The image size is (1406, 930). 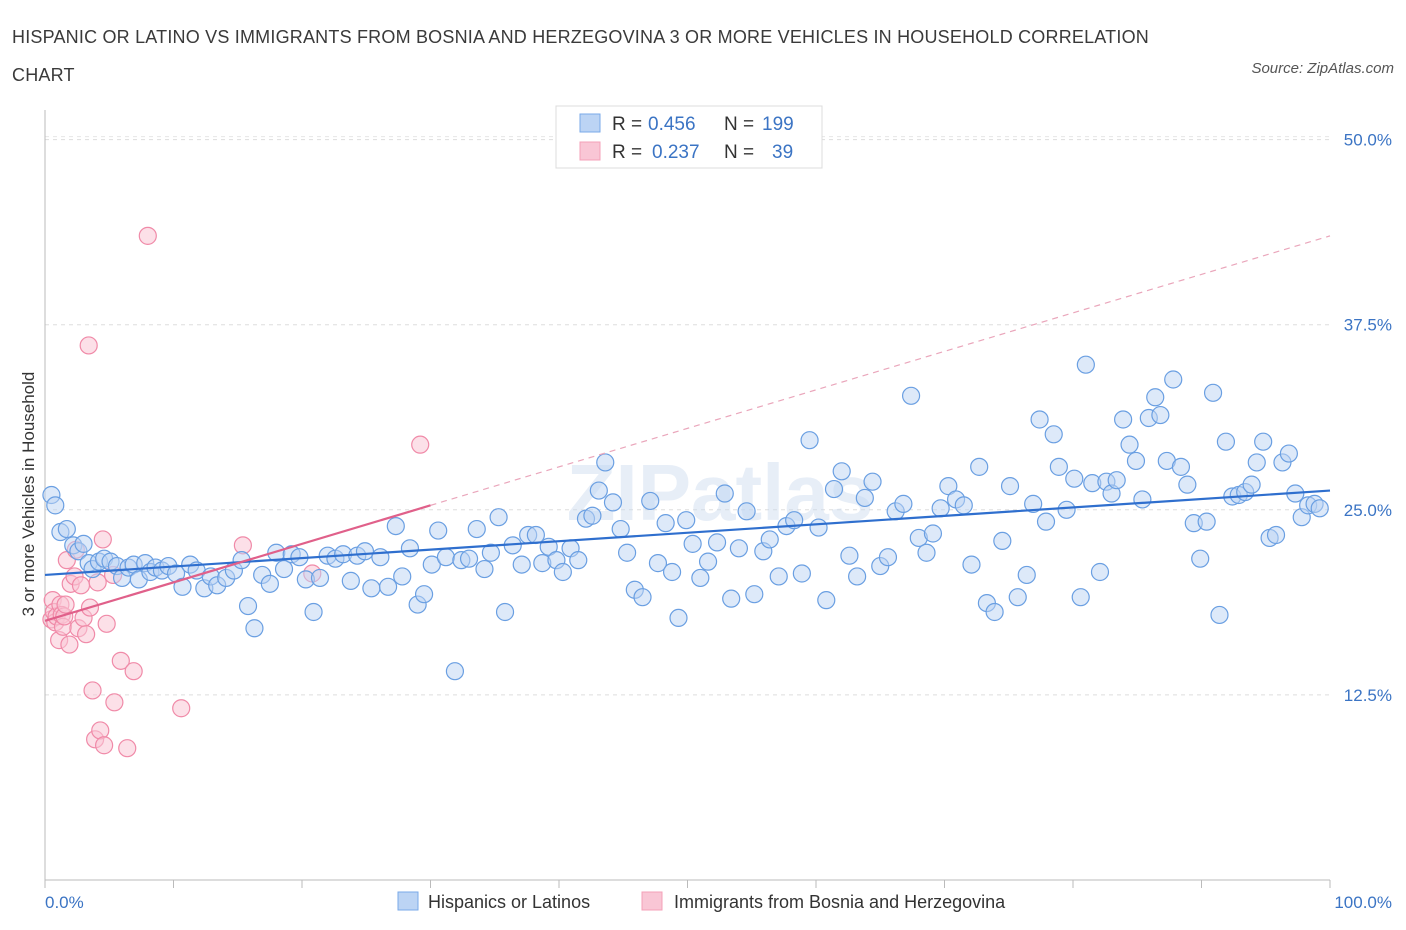 I want to click on x-tick-label-max: 100.0%, so click(x=1363, y=902).